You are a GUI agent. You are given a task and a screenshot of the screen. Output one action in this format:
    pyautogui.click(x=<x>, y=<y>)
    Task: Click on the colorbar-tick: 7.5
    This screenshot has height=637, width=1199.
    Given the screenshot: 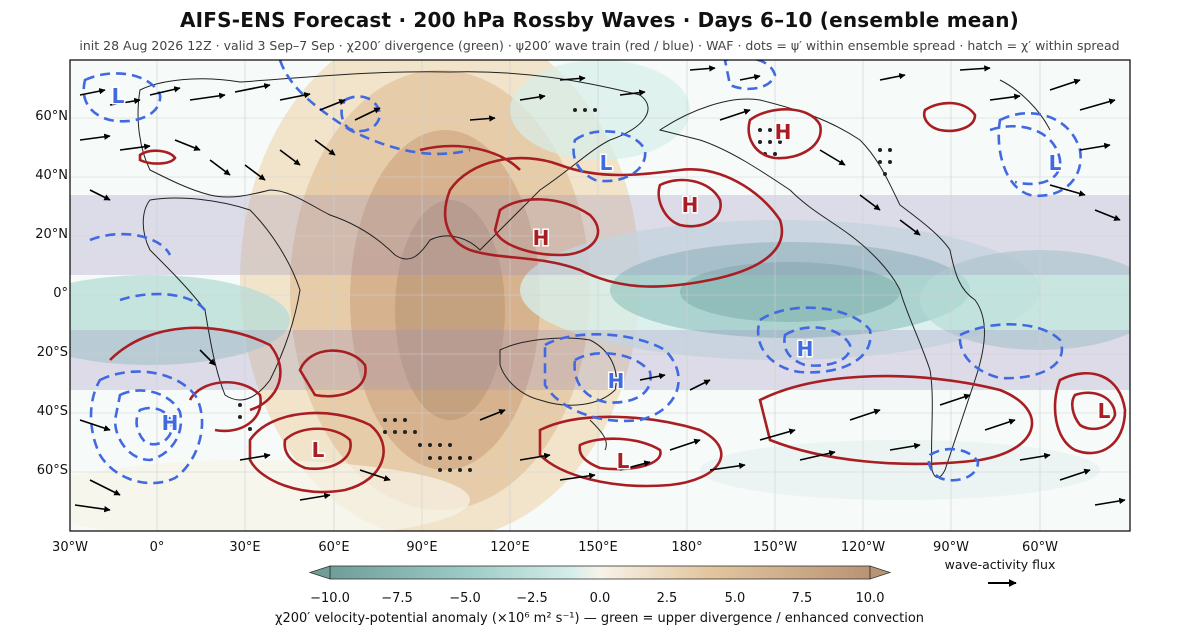 What is the action you would take?
    pyautogui.click(x=802, y=598)
    